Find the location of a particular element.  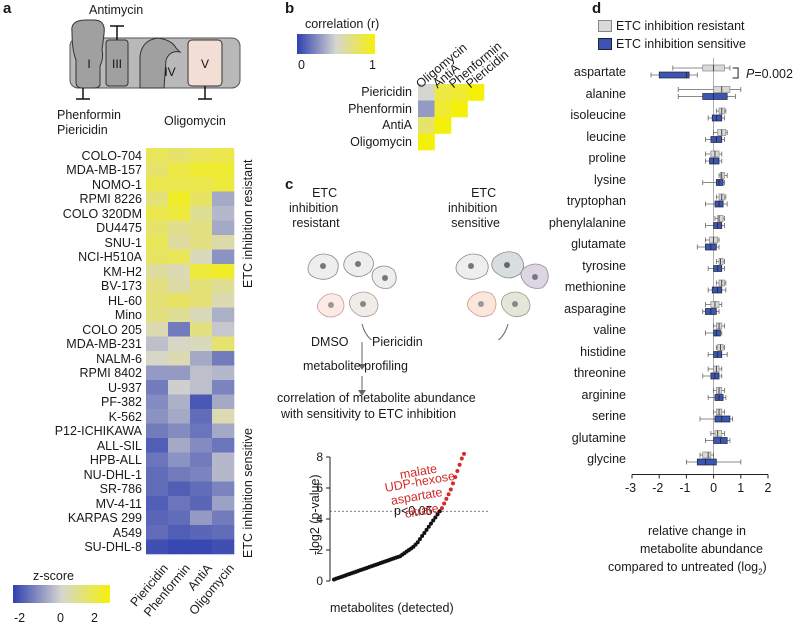

merge-arrow-right is located at coordinates (503, 331).